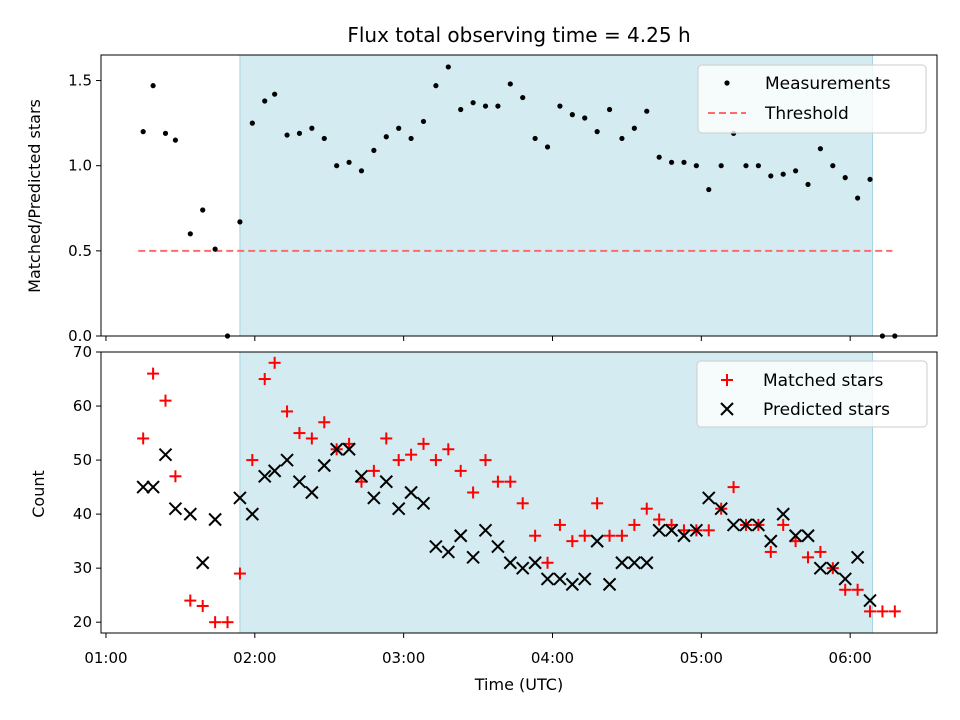 The height and width of the screenshot is (720, 960). What do you see at coordinates (518, 35) in the screenshot?
I see `chart-title: Flux total observing time = 4.25 h` at bounding box center [518, 35].